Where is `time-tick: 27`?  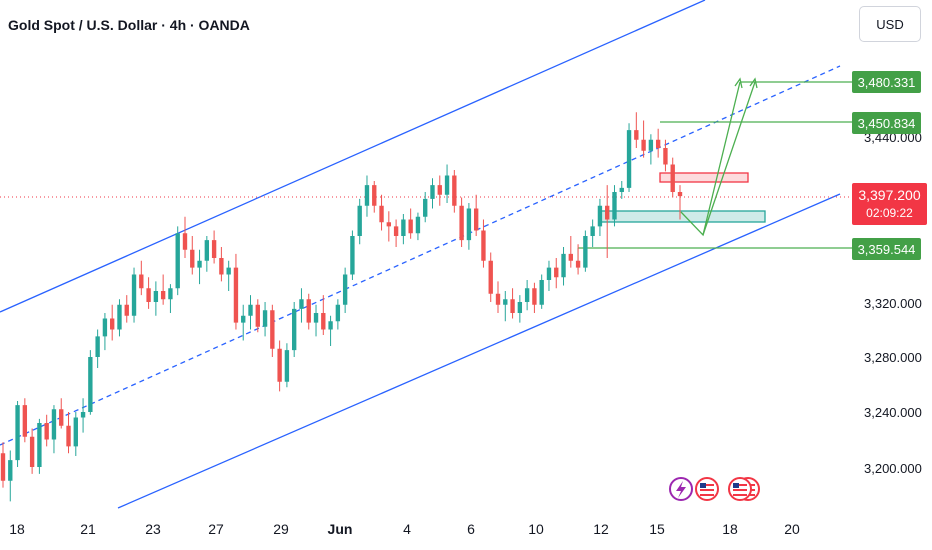 time-tick: 27 is located at coordinates (216, 529).